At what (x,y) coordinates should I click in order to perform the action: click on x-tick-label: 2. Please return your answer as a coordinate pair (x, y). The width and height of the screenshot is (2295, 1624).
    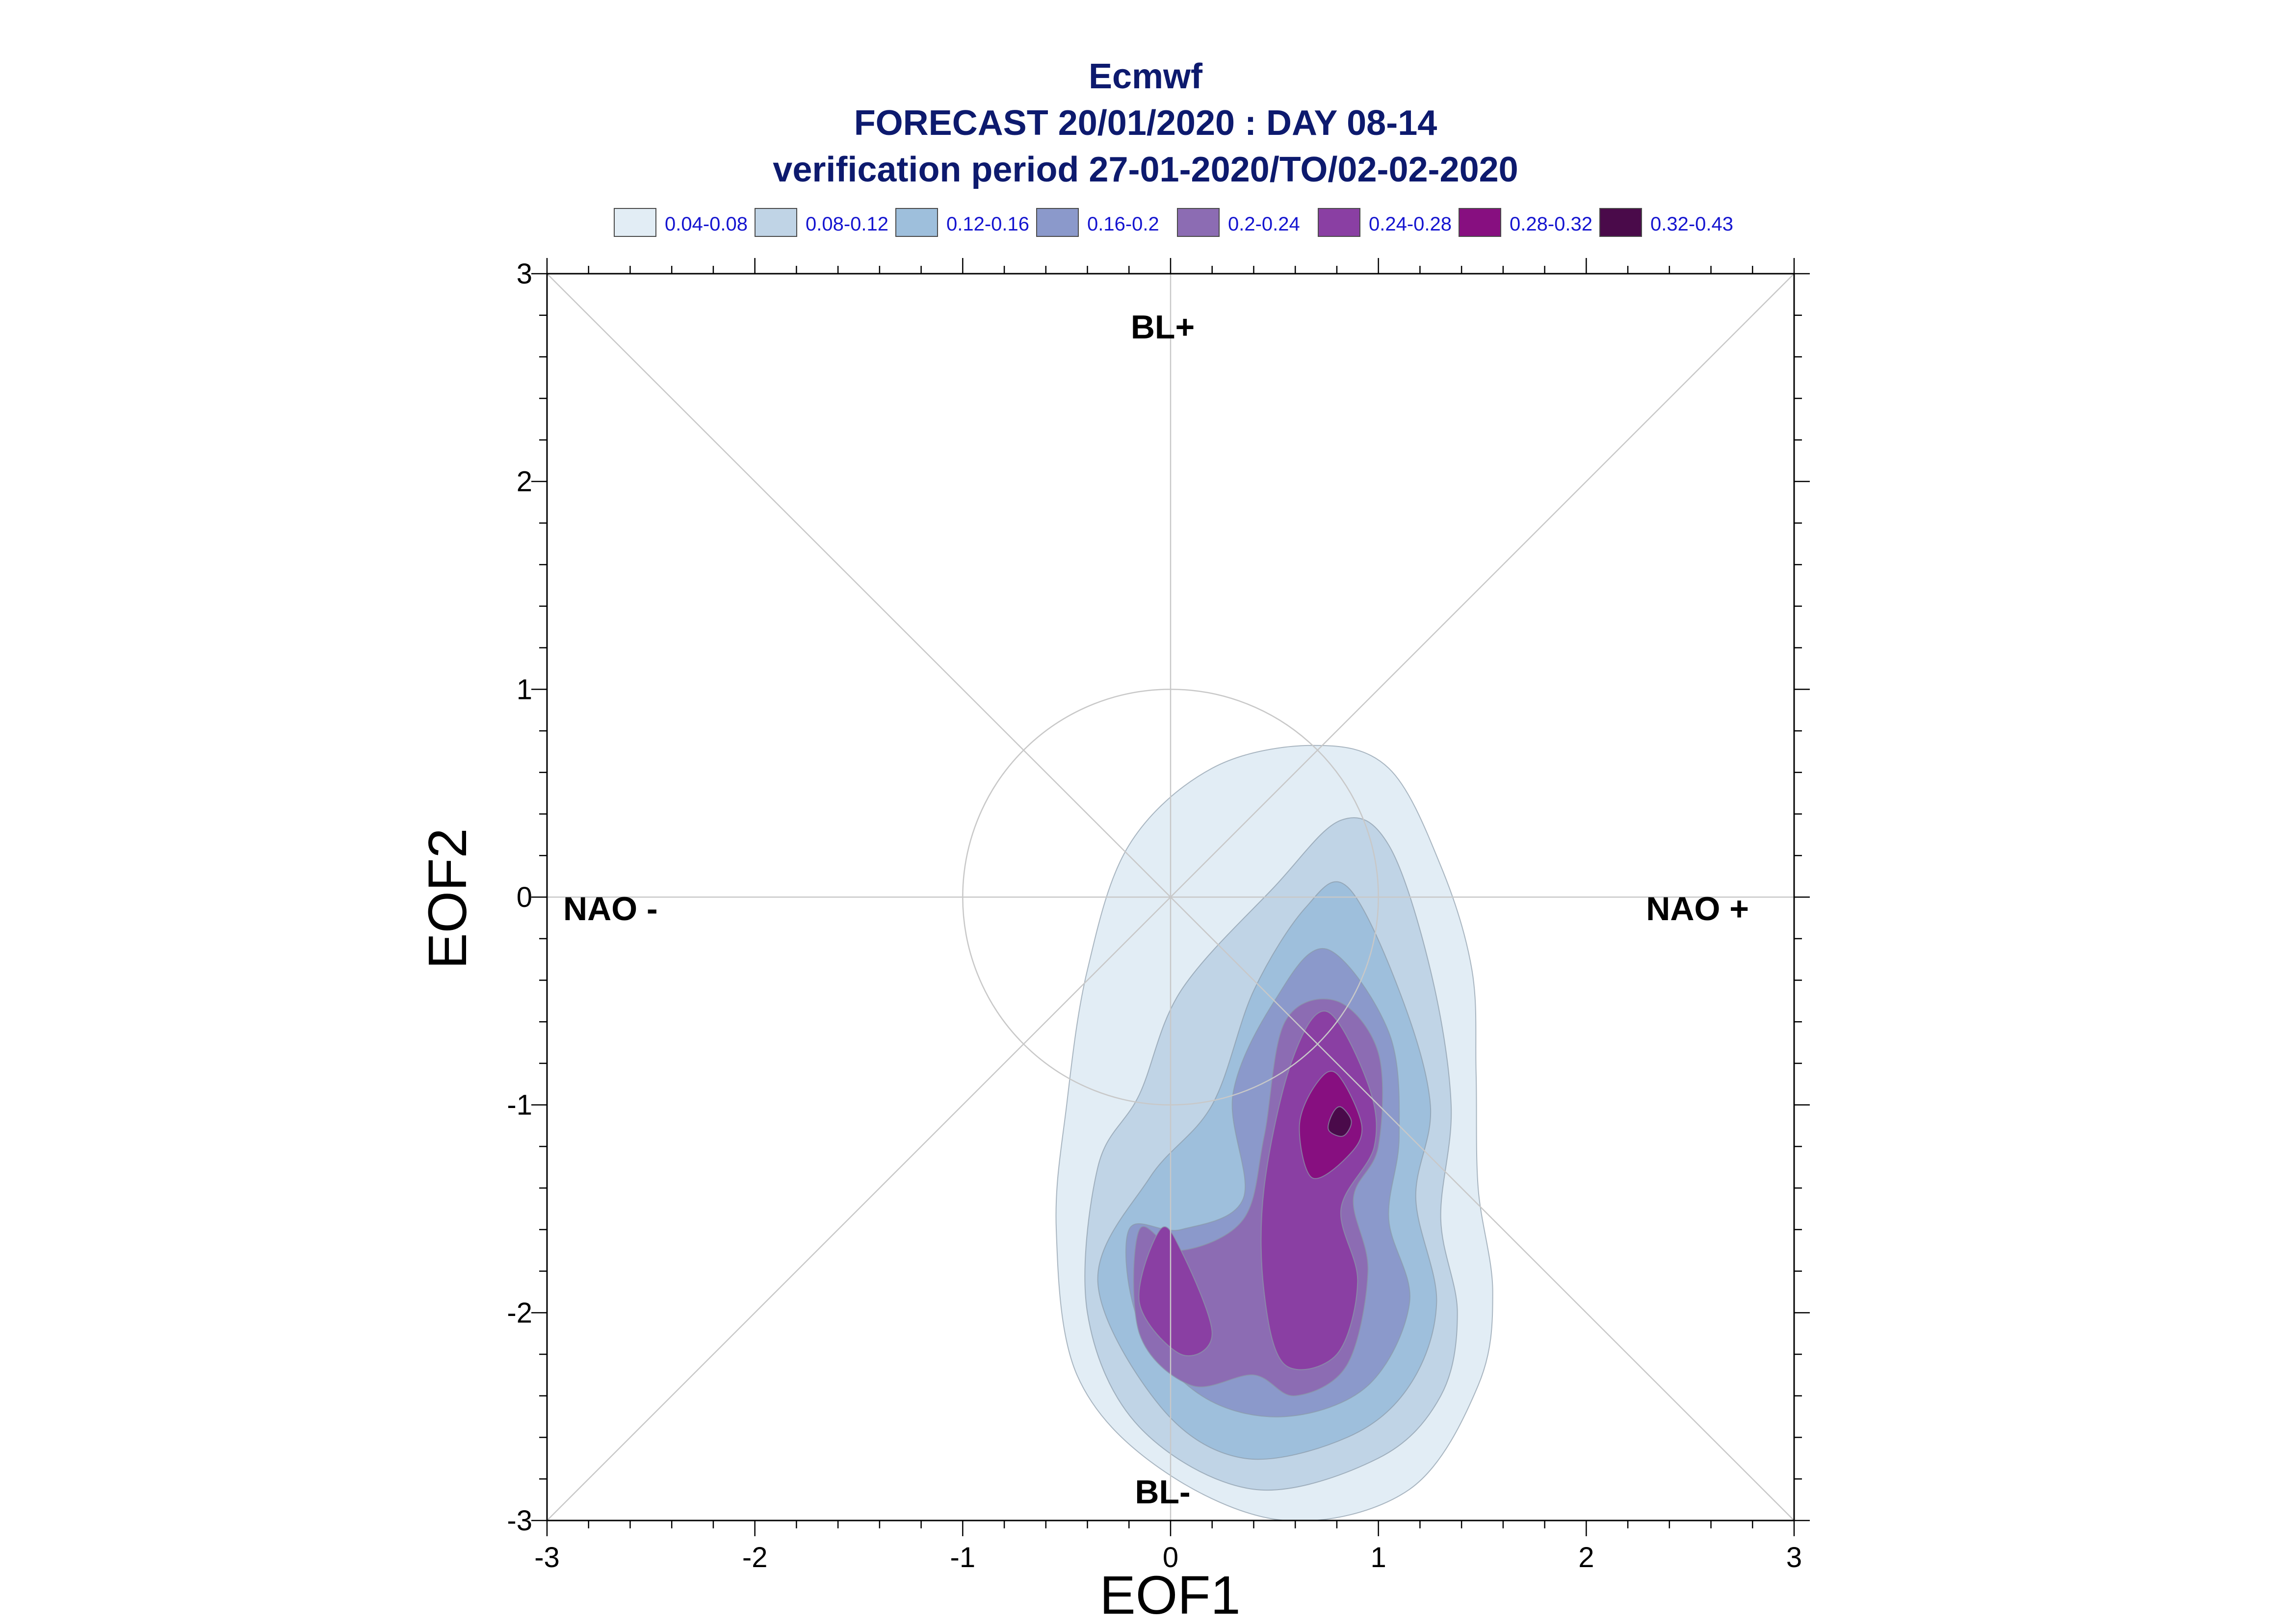
    Looking at the image, I should click on (1586, 1557).